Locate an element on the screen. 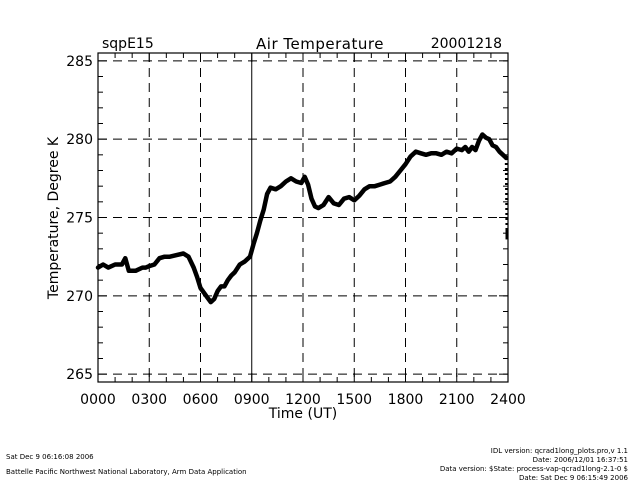  y-tick-label: 270 is located at coordinates (79, 297).